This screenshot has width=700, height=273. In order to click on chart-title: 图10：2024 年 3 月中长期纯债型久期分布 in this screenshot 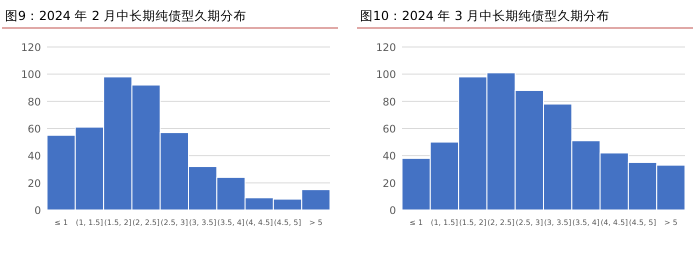, I will do `click(485, 15)`.